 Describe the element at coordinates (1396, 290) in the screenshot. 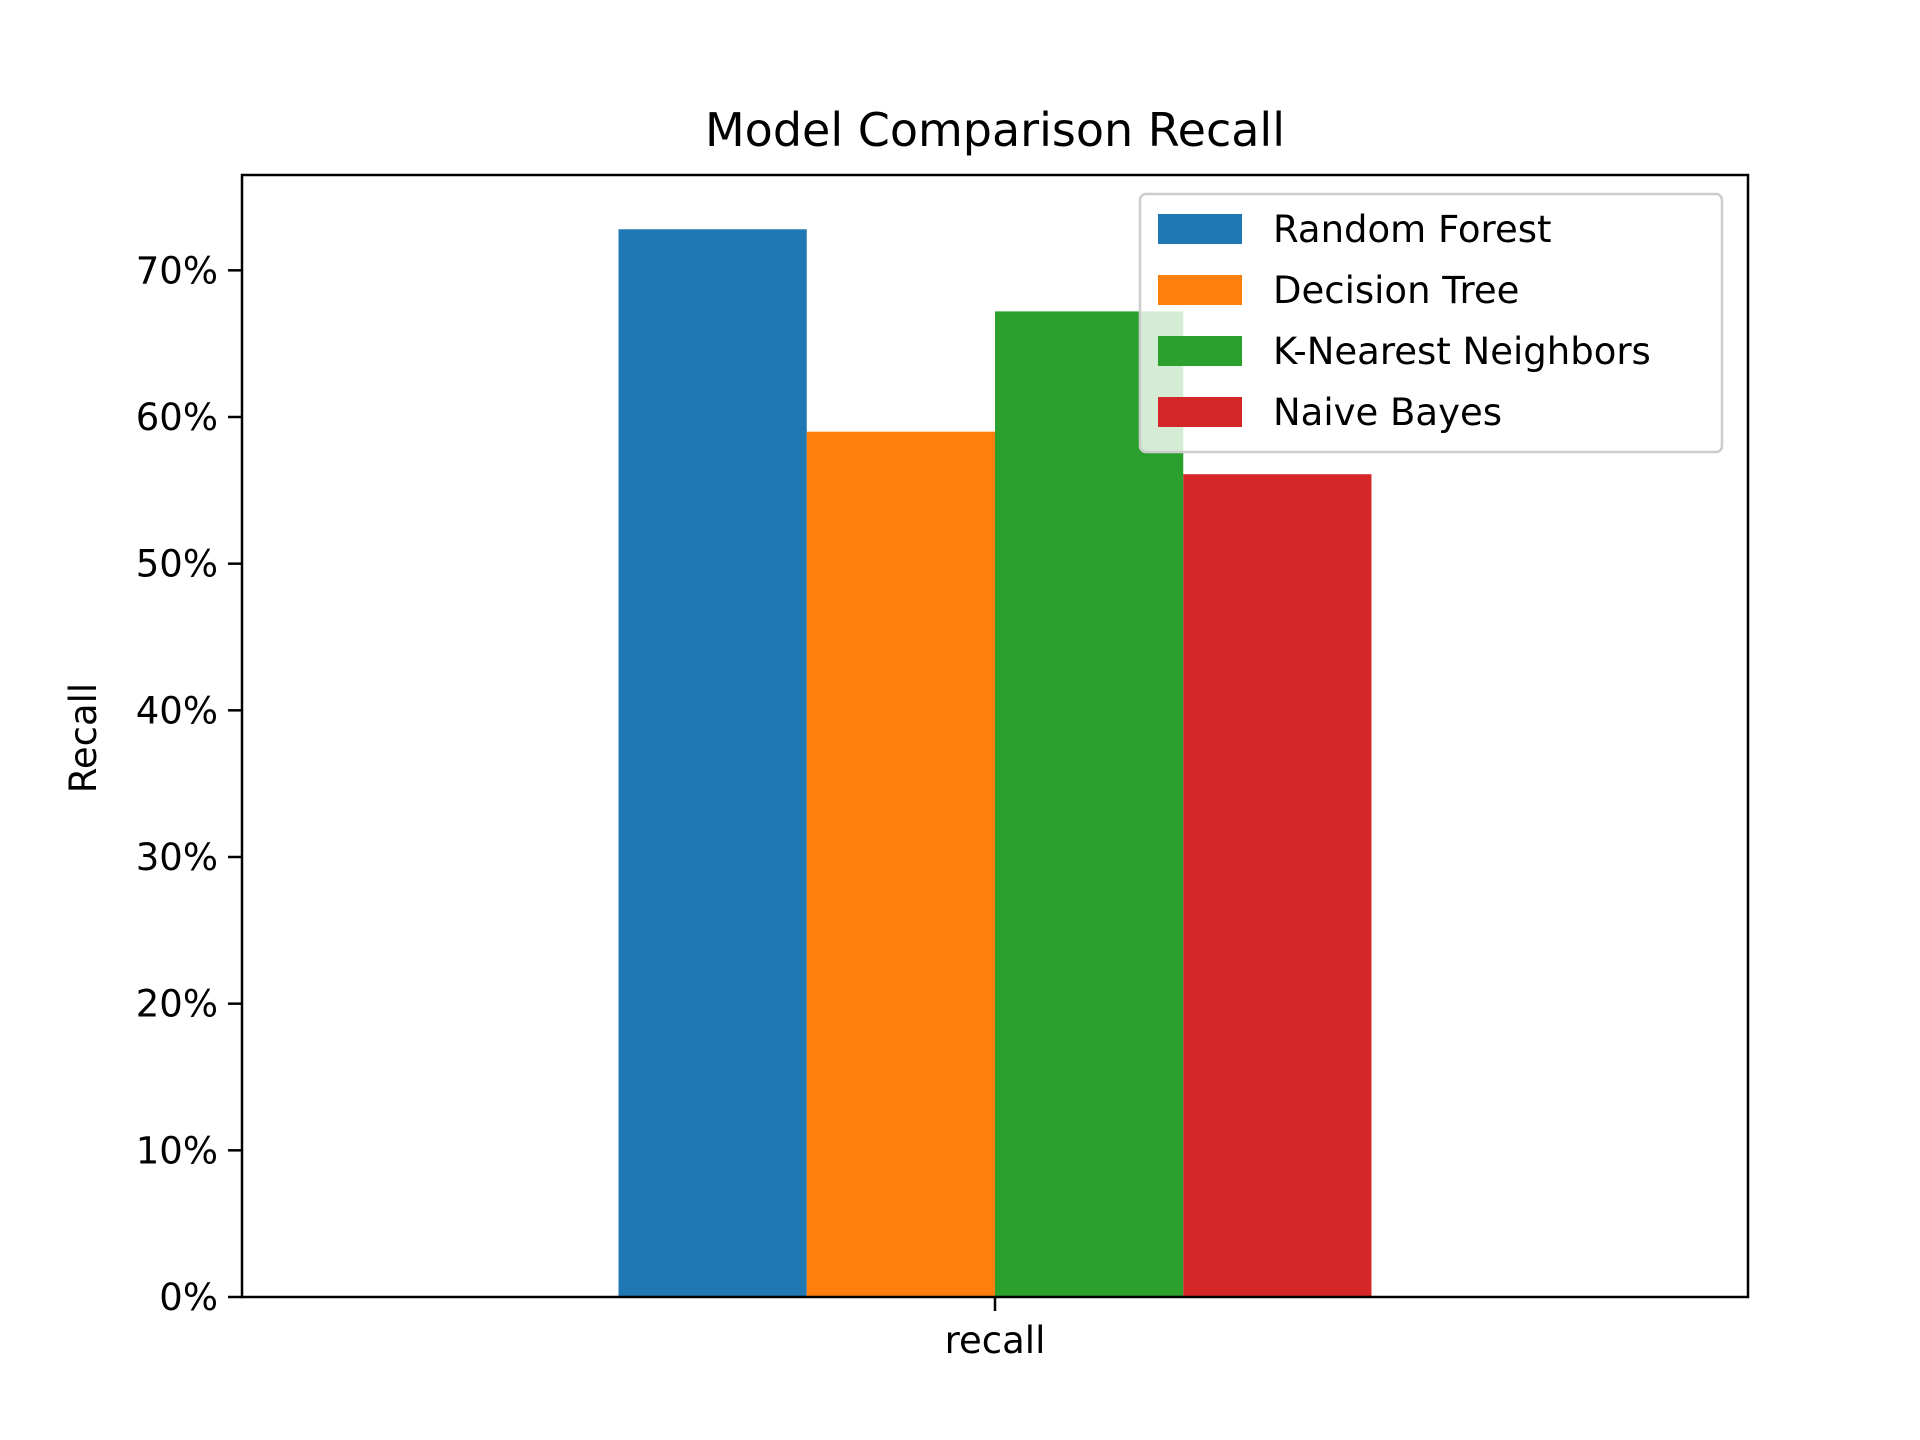

I see `legend-label-decision-tree: Decision Tree` at that location.